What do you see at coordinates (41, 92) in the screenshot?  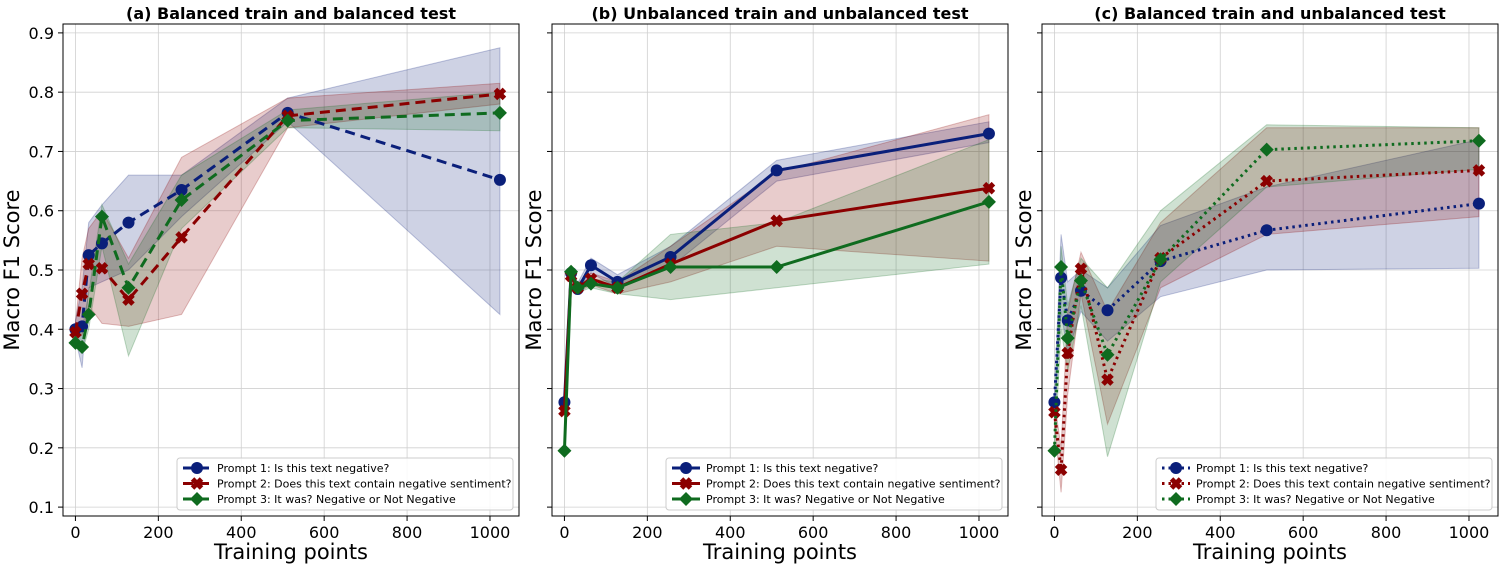 I see `y-tick-label: 0.8` at bounding box center [41, 92].